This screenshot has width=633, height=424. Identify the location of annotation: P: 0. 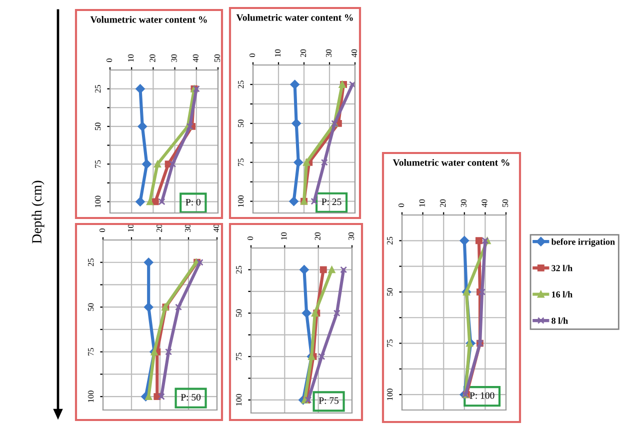
(193, 202).